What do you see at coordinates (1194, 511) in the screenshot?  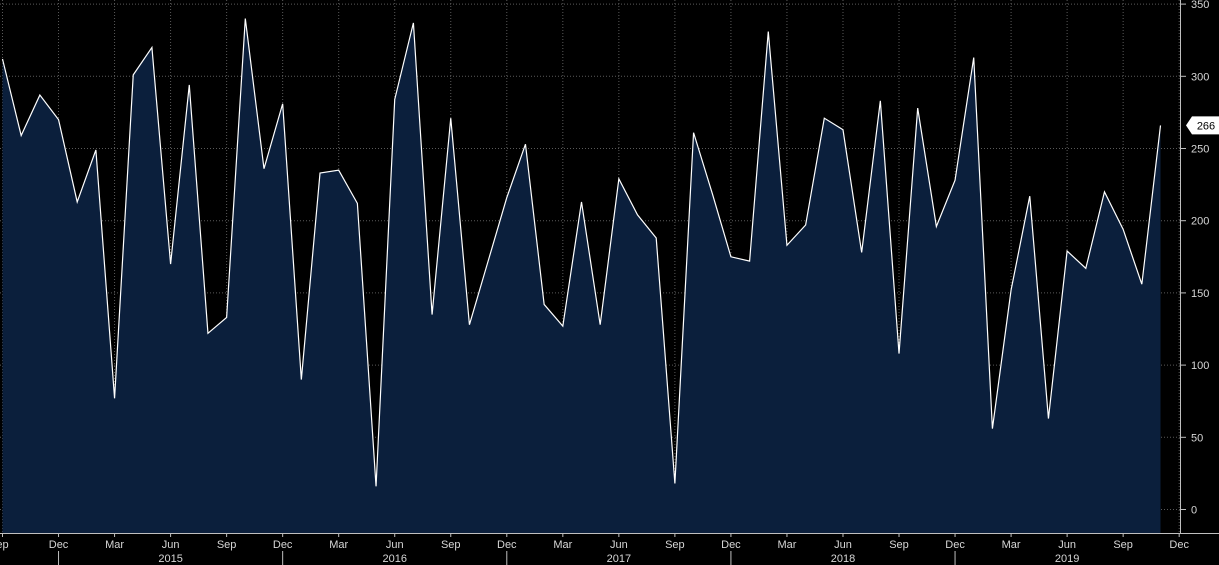 I see `y-tick-label: 0` at bounding box center [1194, 511].